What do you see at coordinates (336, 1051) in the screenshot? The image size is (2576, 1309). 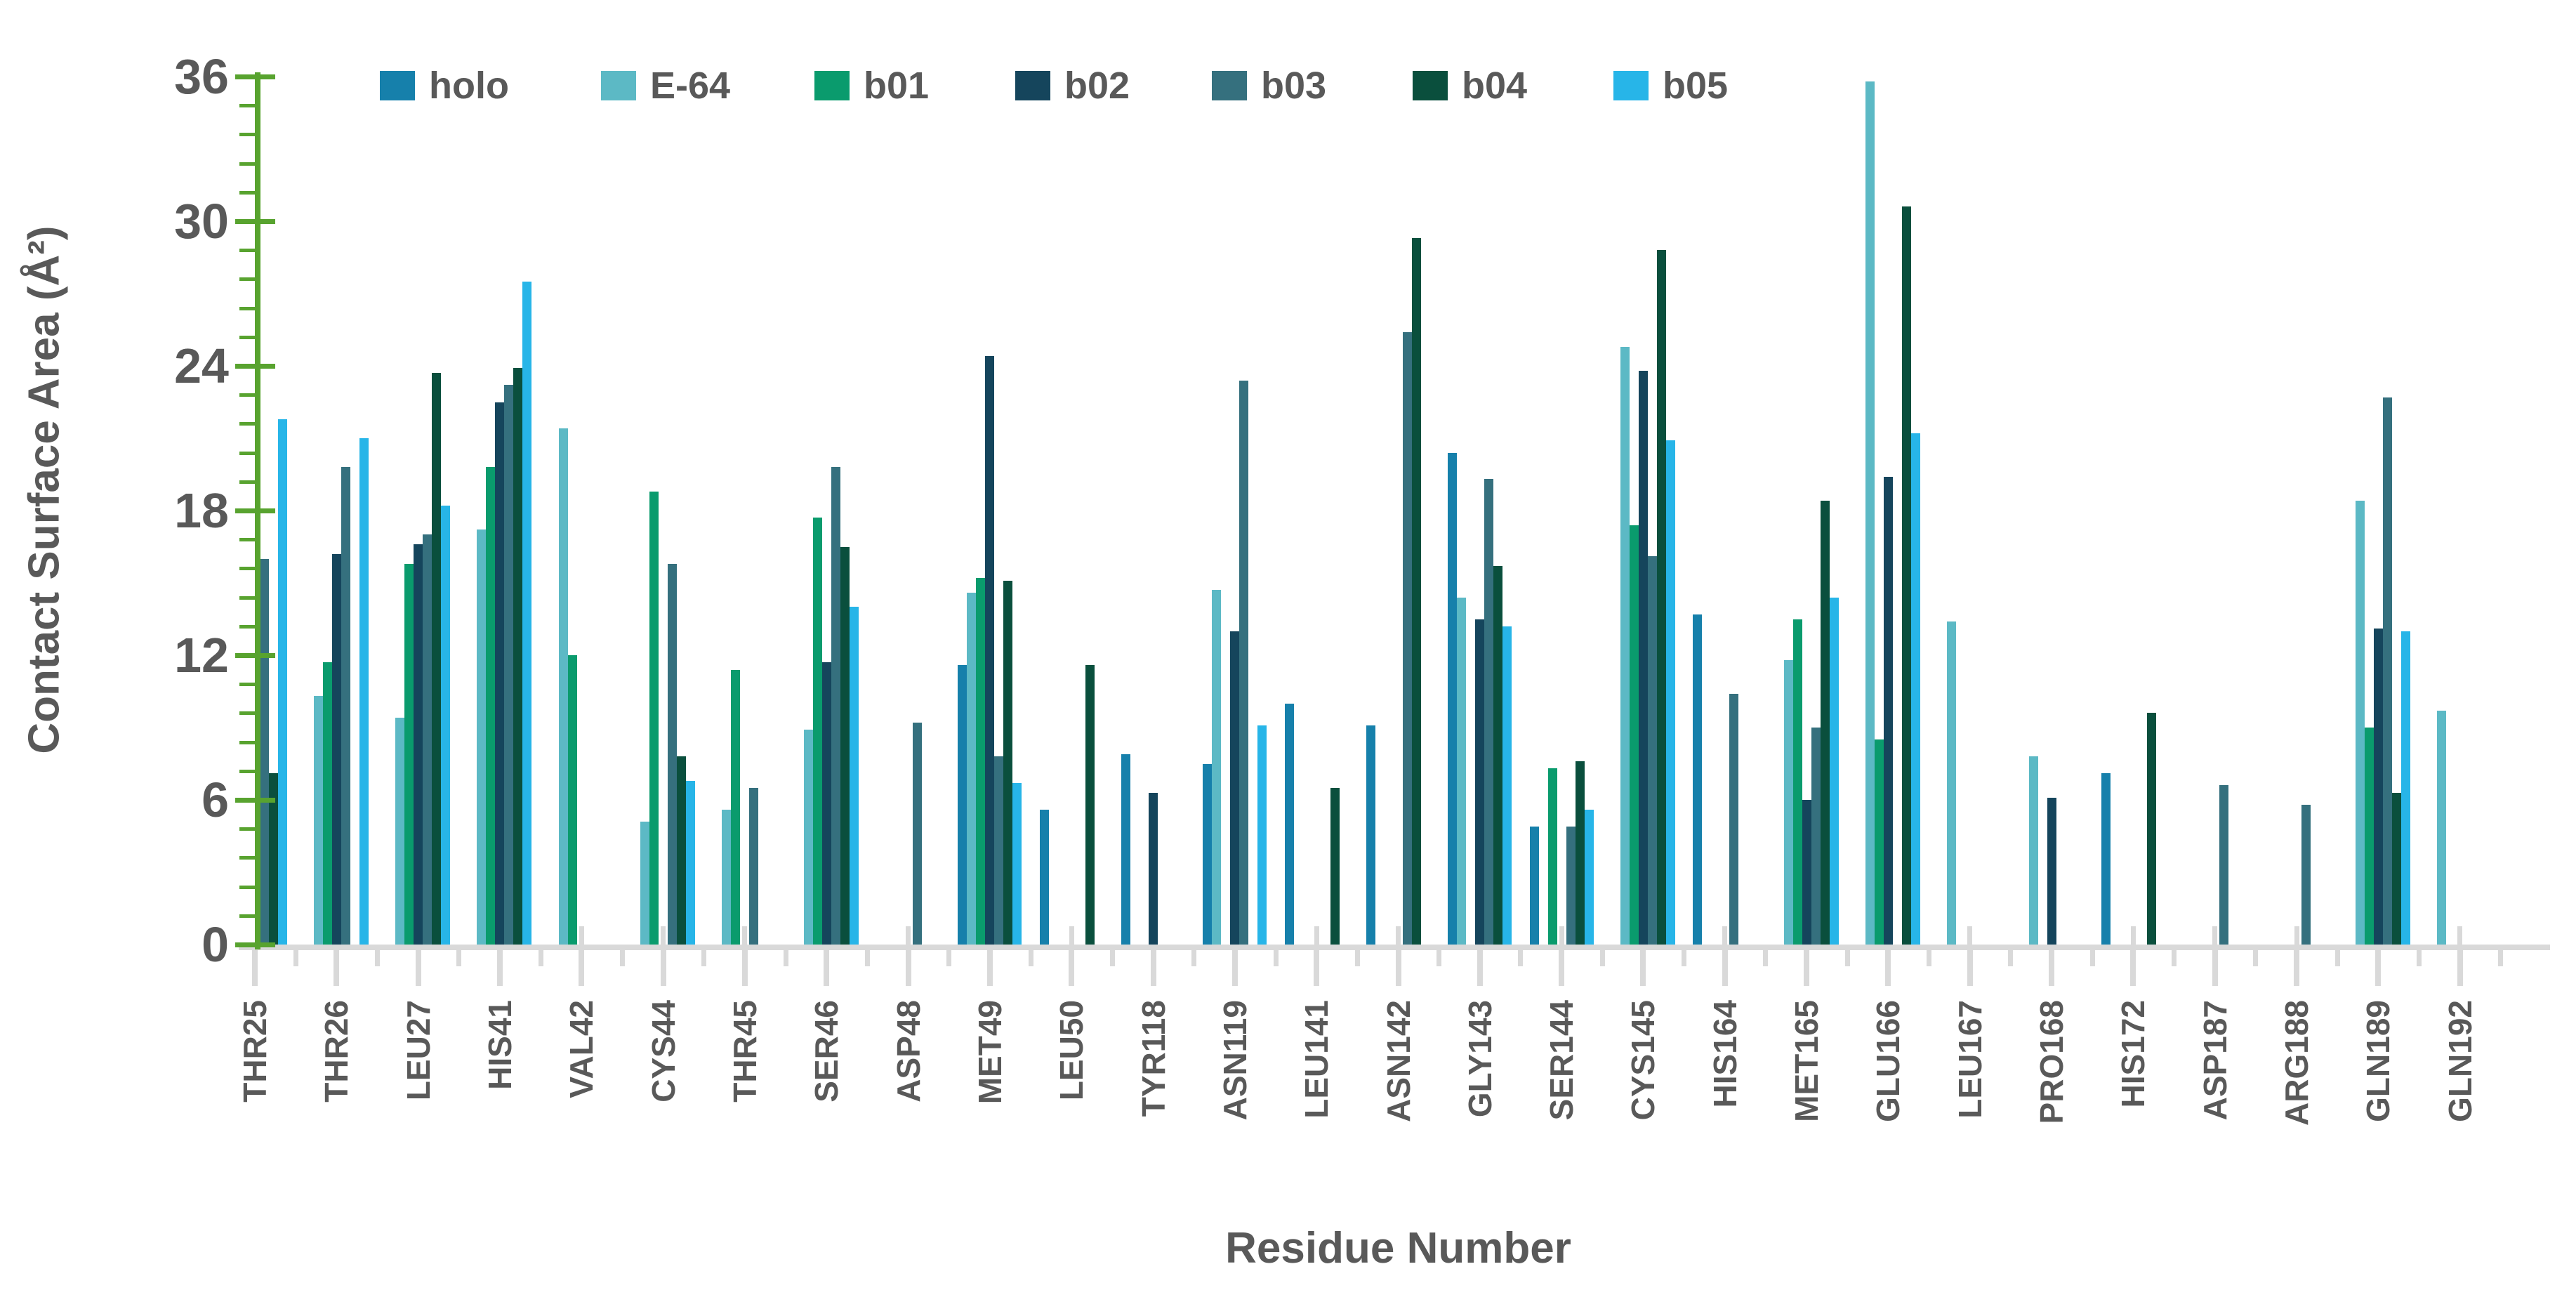 I see `x-label-THR26: THR26` at bounding box center [336, 1051].